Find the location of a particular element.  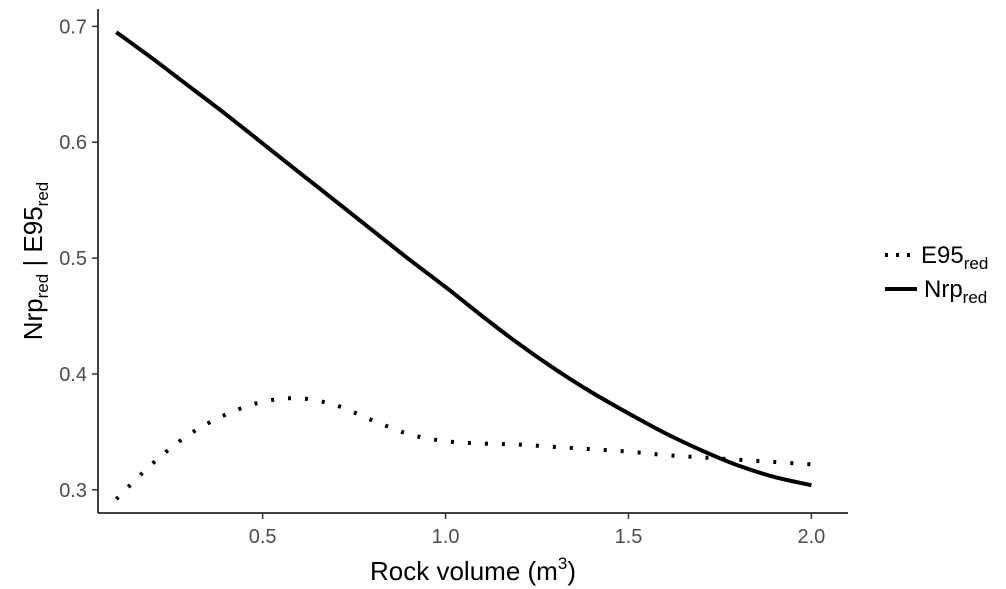

y-tick-label: 0.3 is located at coordinates (73, 491).